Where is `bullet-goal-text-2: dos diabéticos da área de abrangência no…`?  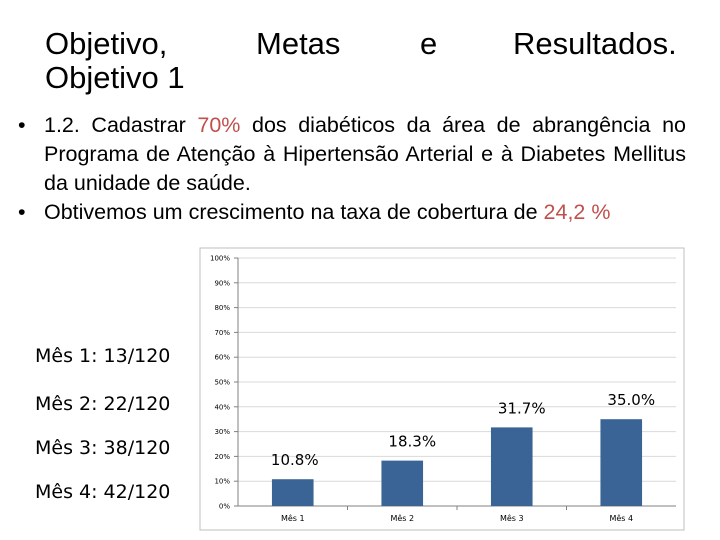
bullet-goal-text-2: dos diabéticos da área de abrangência no… is located at coordinates (365, 154).